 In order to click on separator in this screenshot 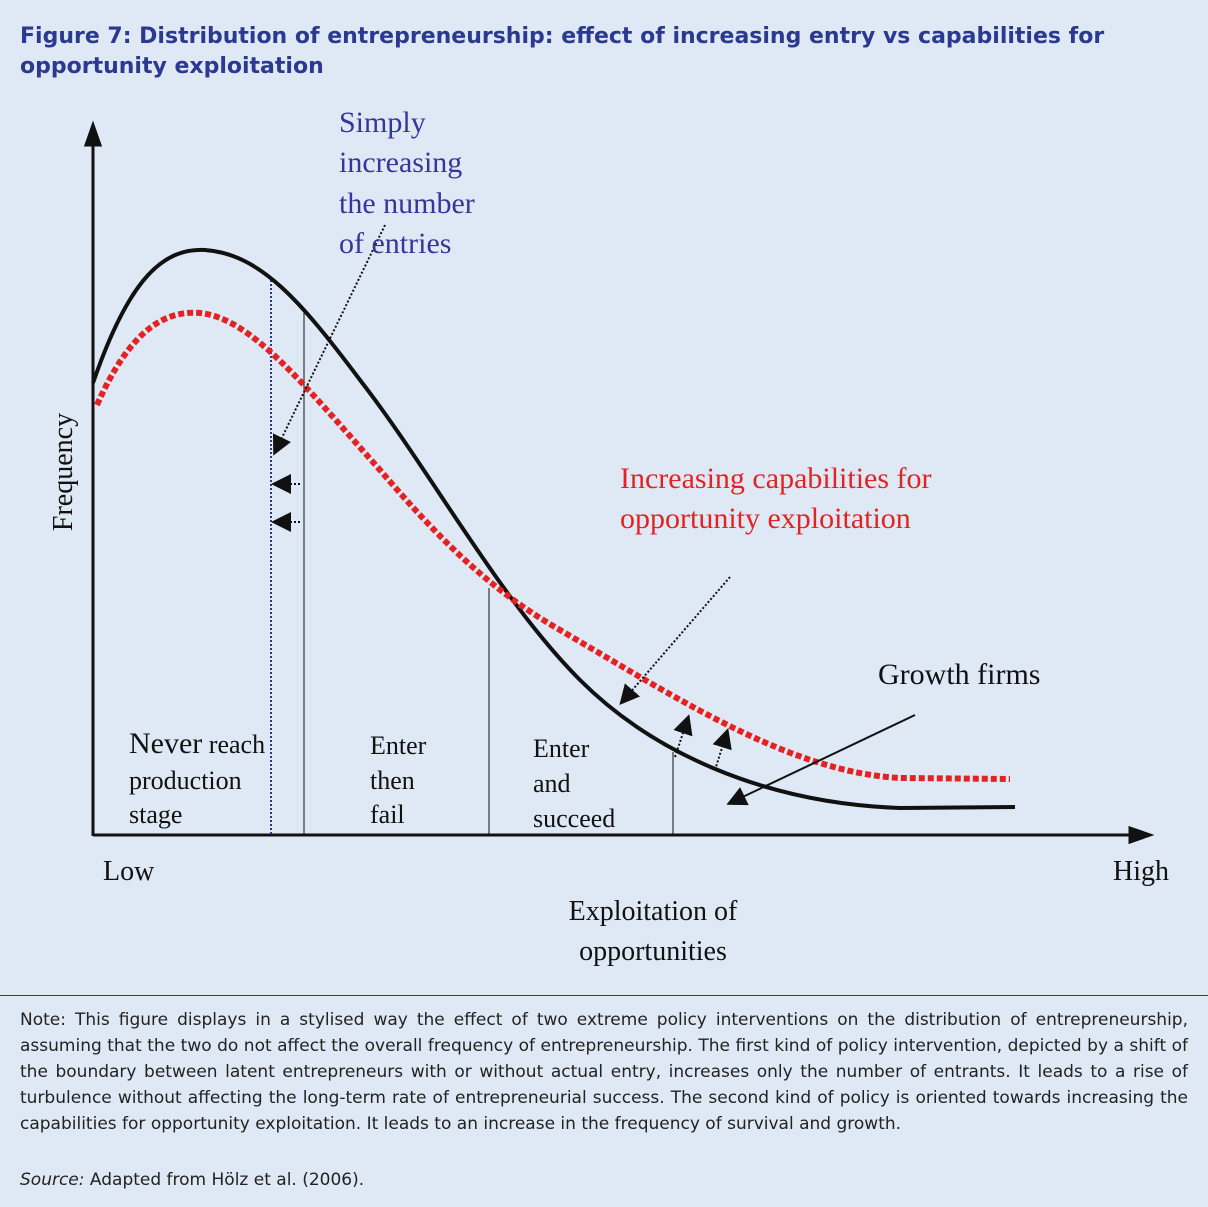, I will do `click(604, 995)`.